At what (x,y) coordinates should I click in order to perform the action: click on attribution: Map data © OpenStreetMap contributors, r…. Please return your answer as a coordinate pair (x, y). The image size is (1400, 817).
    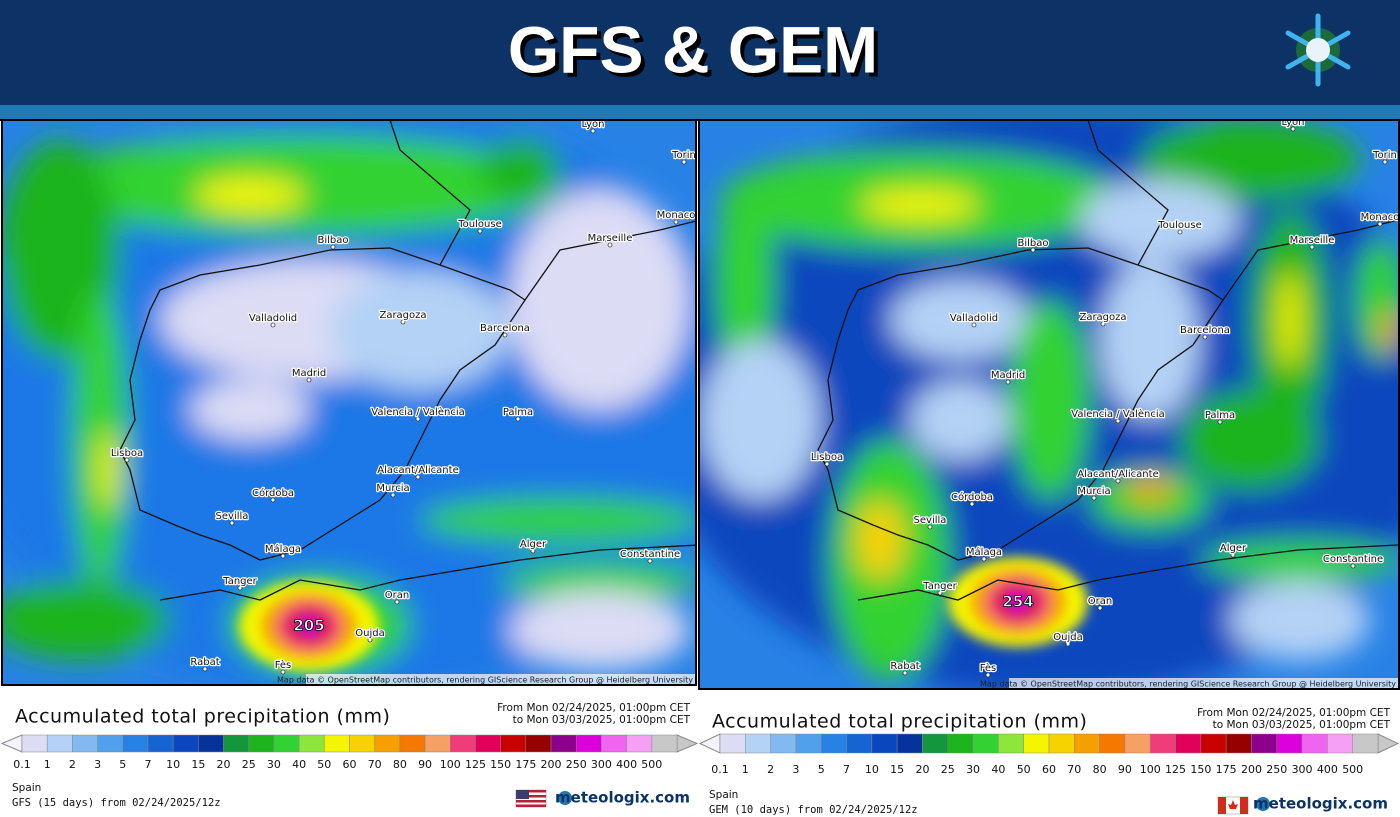
    Looking at the image, I should click on (1188, 684).